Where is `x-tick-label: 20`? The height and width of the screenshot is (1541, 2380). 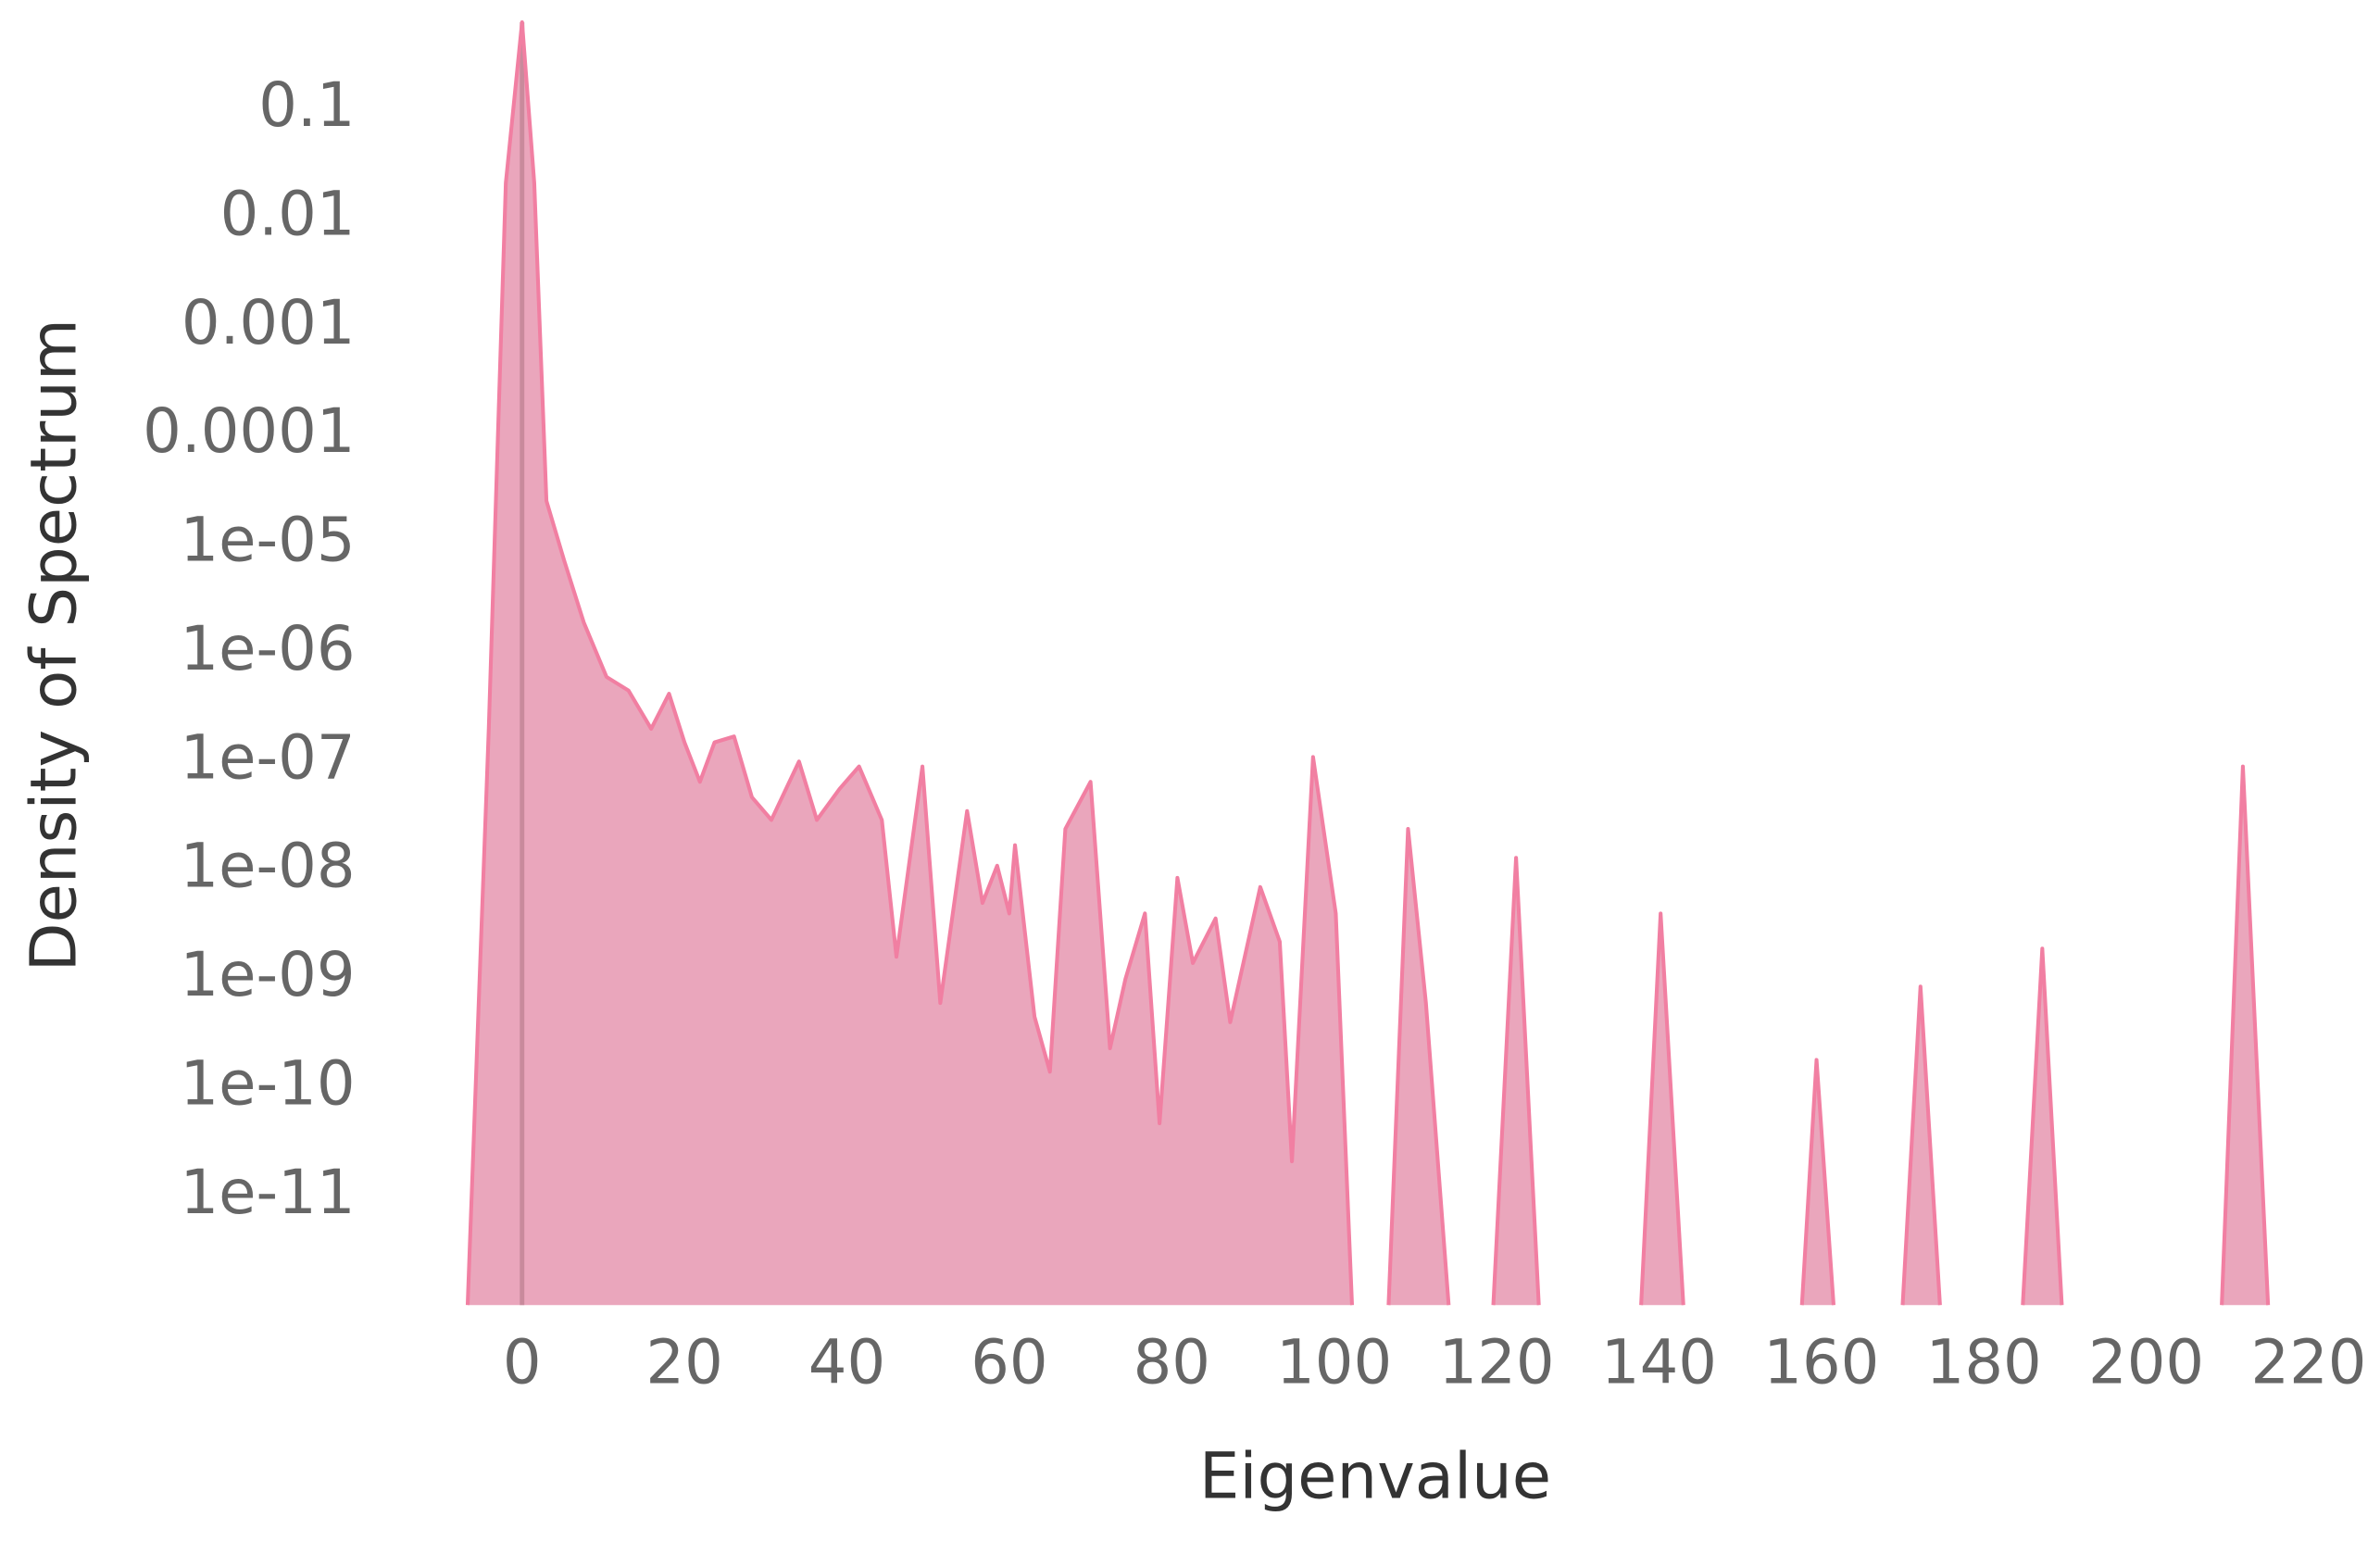
x-tick-label: 20 is located at coordinates (683, 1363).